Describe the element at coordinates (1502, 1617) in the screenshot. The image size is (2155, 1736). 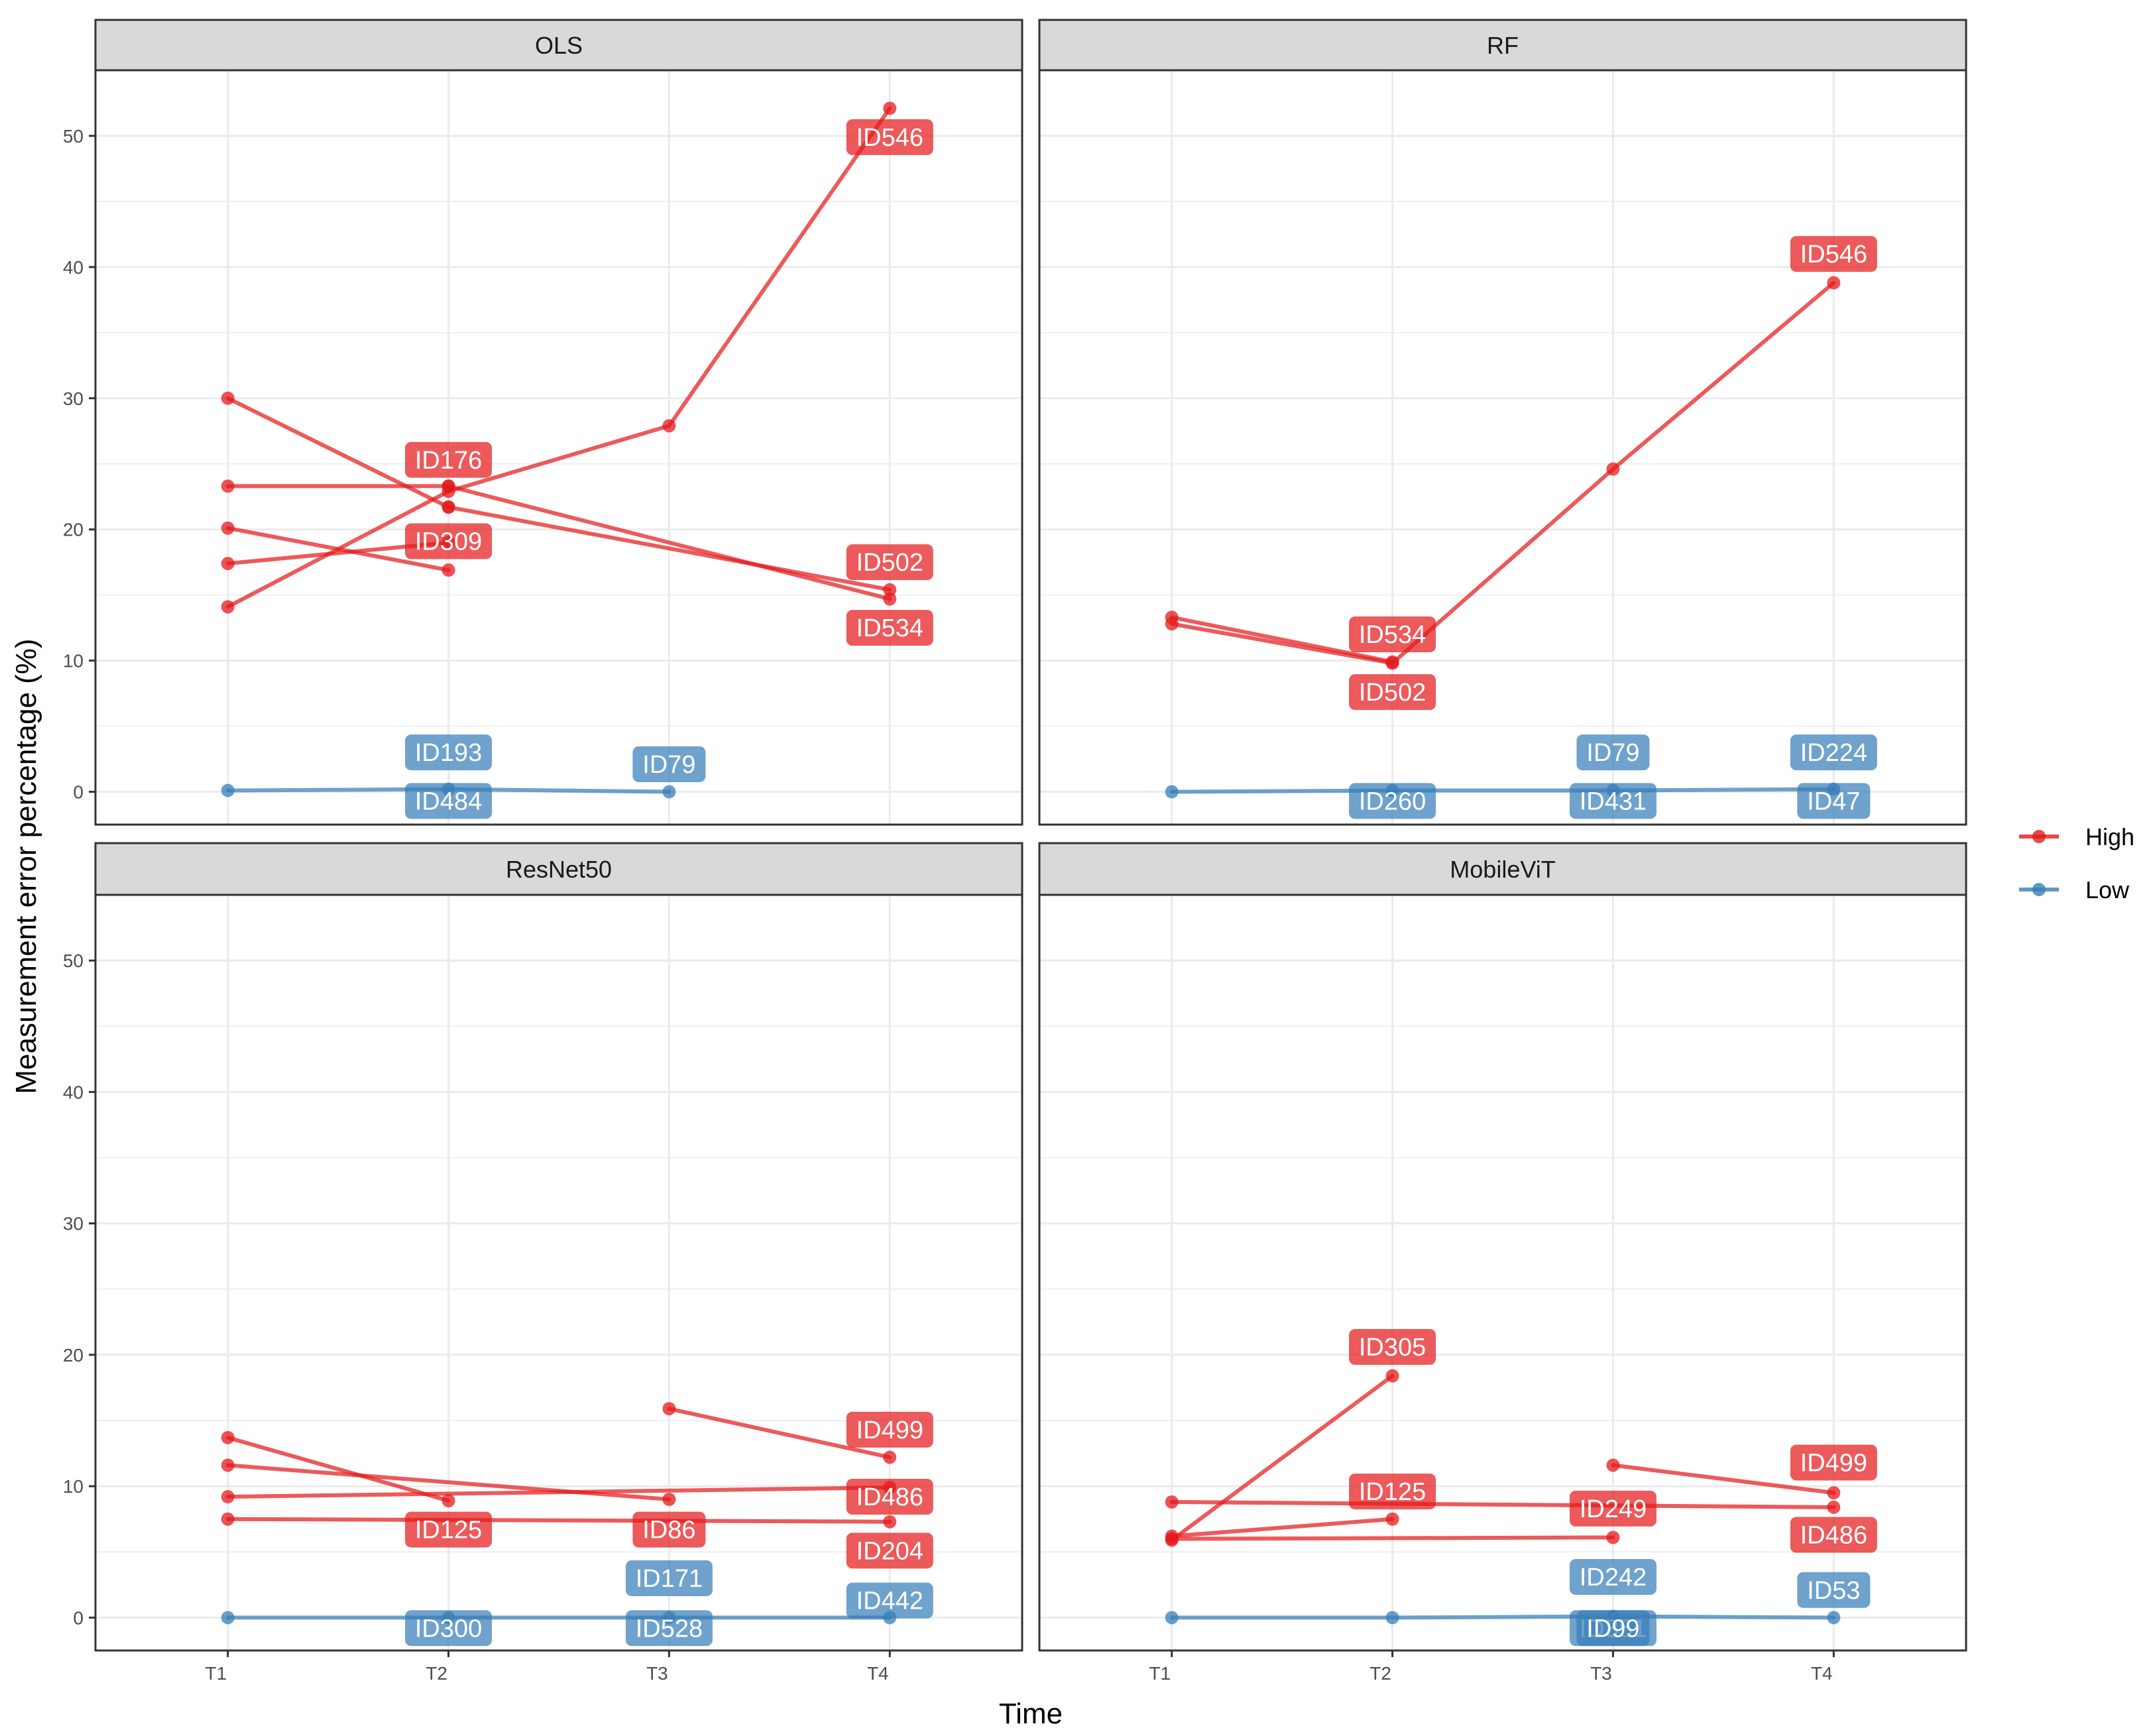
I see `series-line-low` at that location.